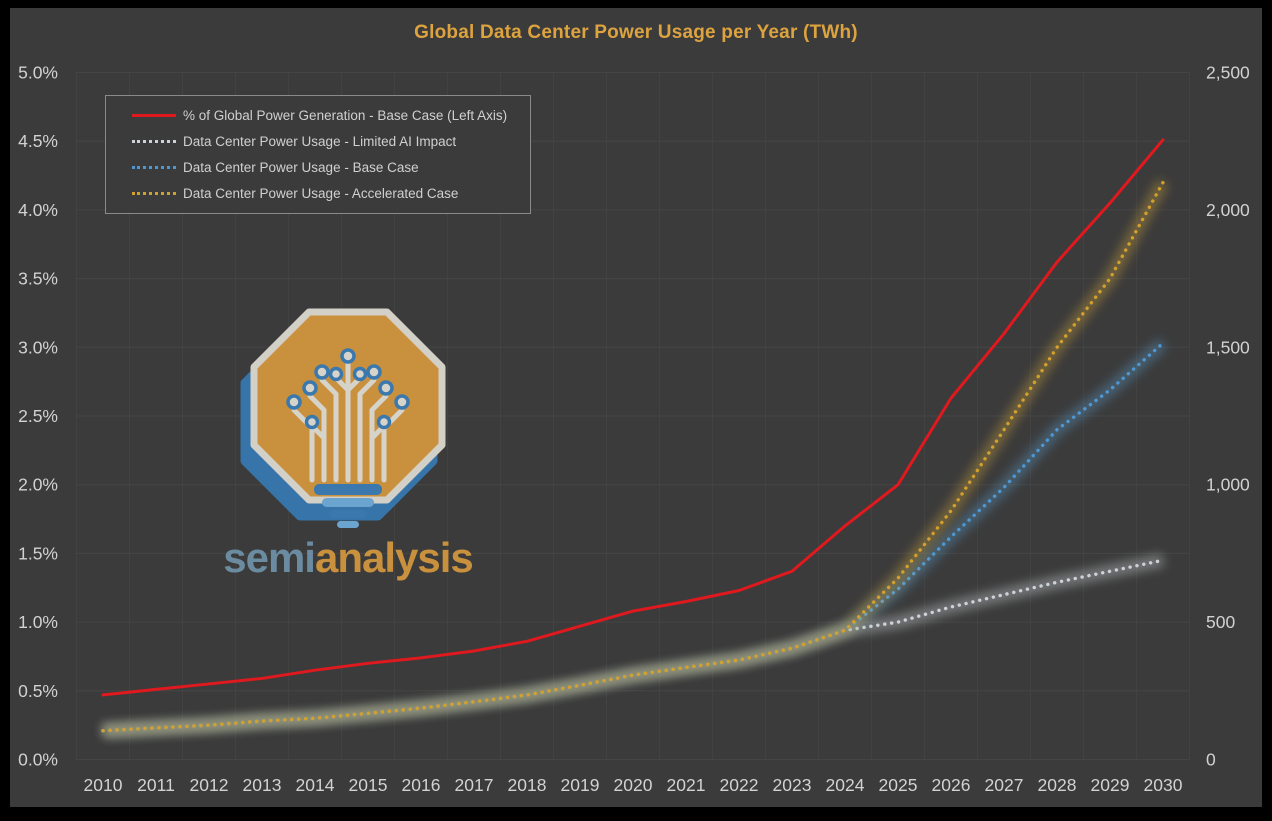 The width and height of the screenshot is (1272, 821). Describe the element at coordinates (348, 444) in the screenshot. I see `semianalysis-logo: semianalysis` at that location.